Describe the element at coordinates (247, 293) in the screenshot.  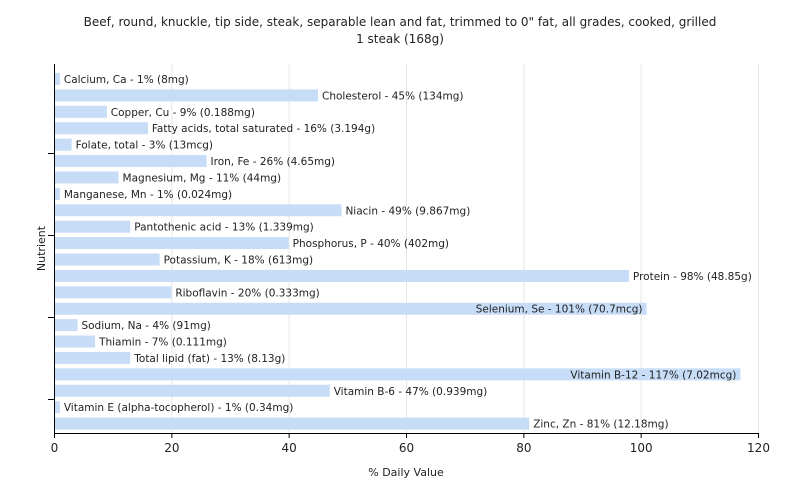
I see `bar-label: Riboflavin - 20% (0.333mg)` at that location.